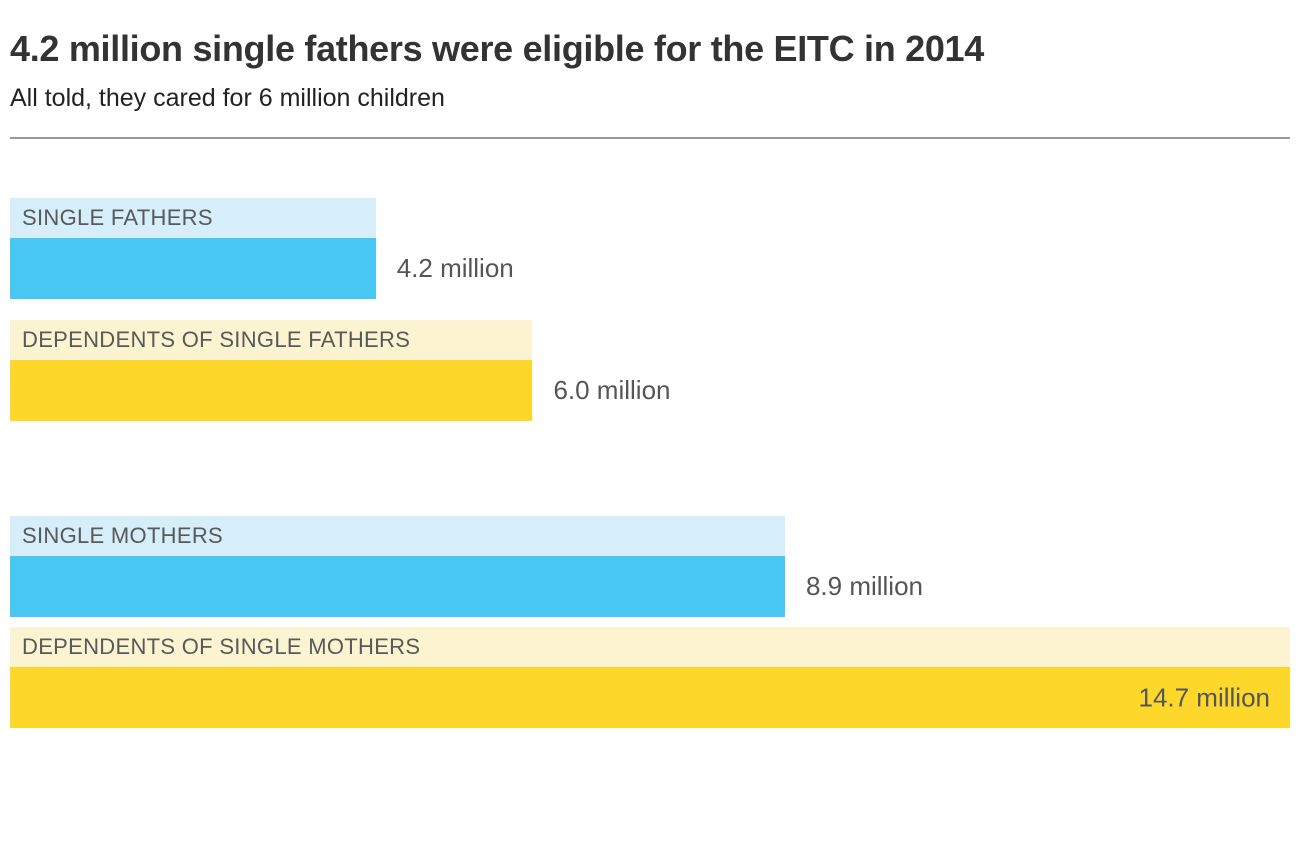 The width and height of the screenshot is (1300, 861). I want to click on bar-category-label: SINGLE MOTHERS, so click(123, 536).